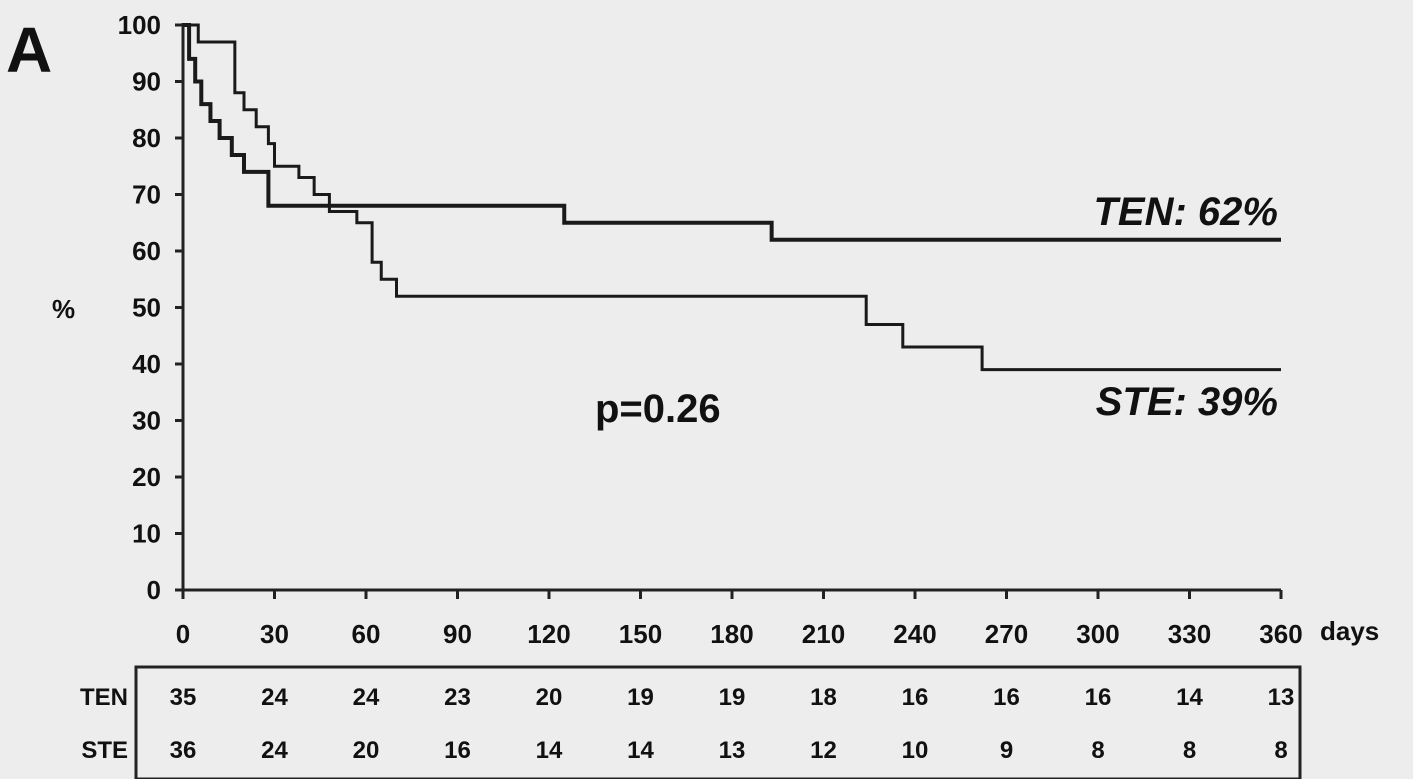 This screenshot has width=1413, height=779. What do you see at coordinates (146, 421) in the screenshot?
I see `y-tick-label: 30` at bounding box center [146, 421].